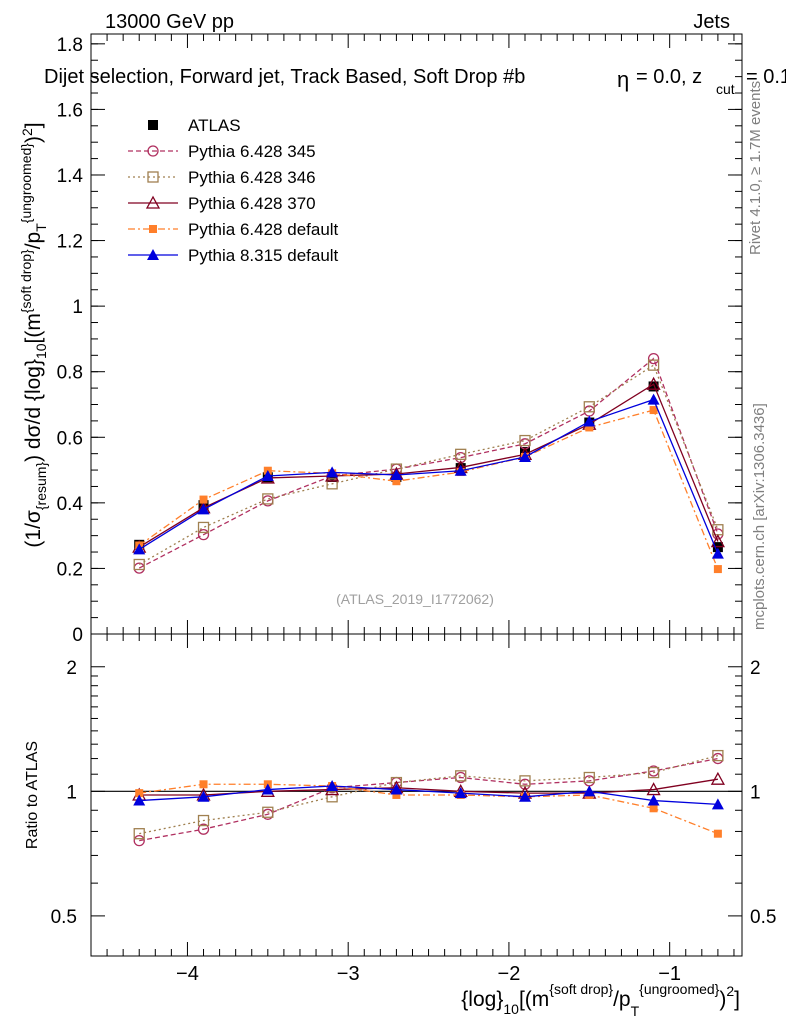 The width and height of the screenshot is (786, 1024). I want to click on x-axis-label-text: {log}10[(m{soft drop}/pT{ungroomed})2], so click(600, 1000).